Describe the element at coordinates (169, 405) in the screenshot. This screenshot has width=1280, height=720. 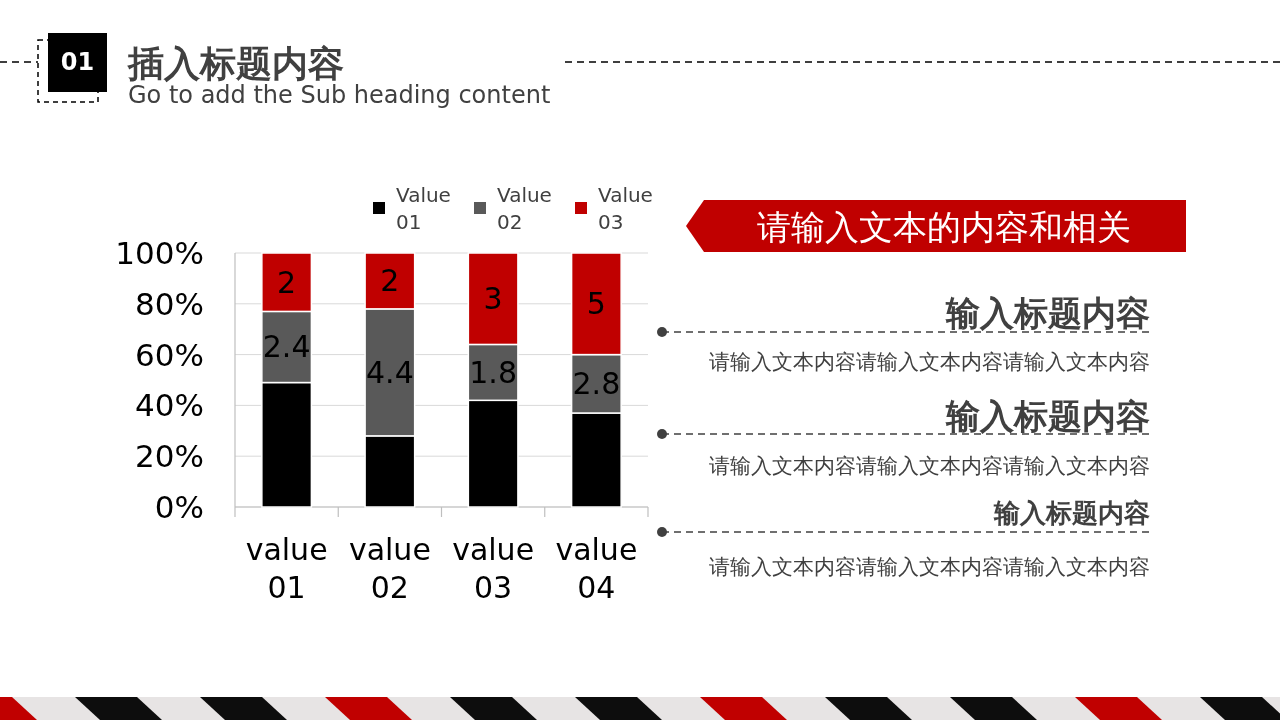
I see `y-tick-label: 40%` at that location.